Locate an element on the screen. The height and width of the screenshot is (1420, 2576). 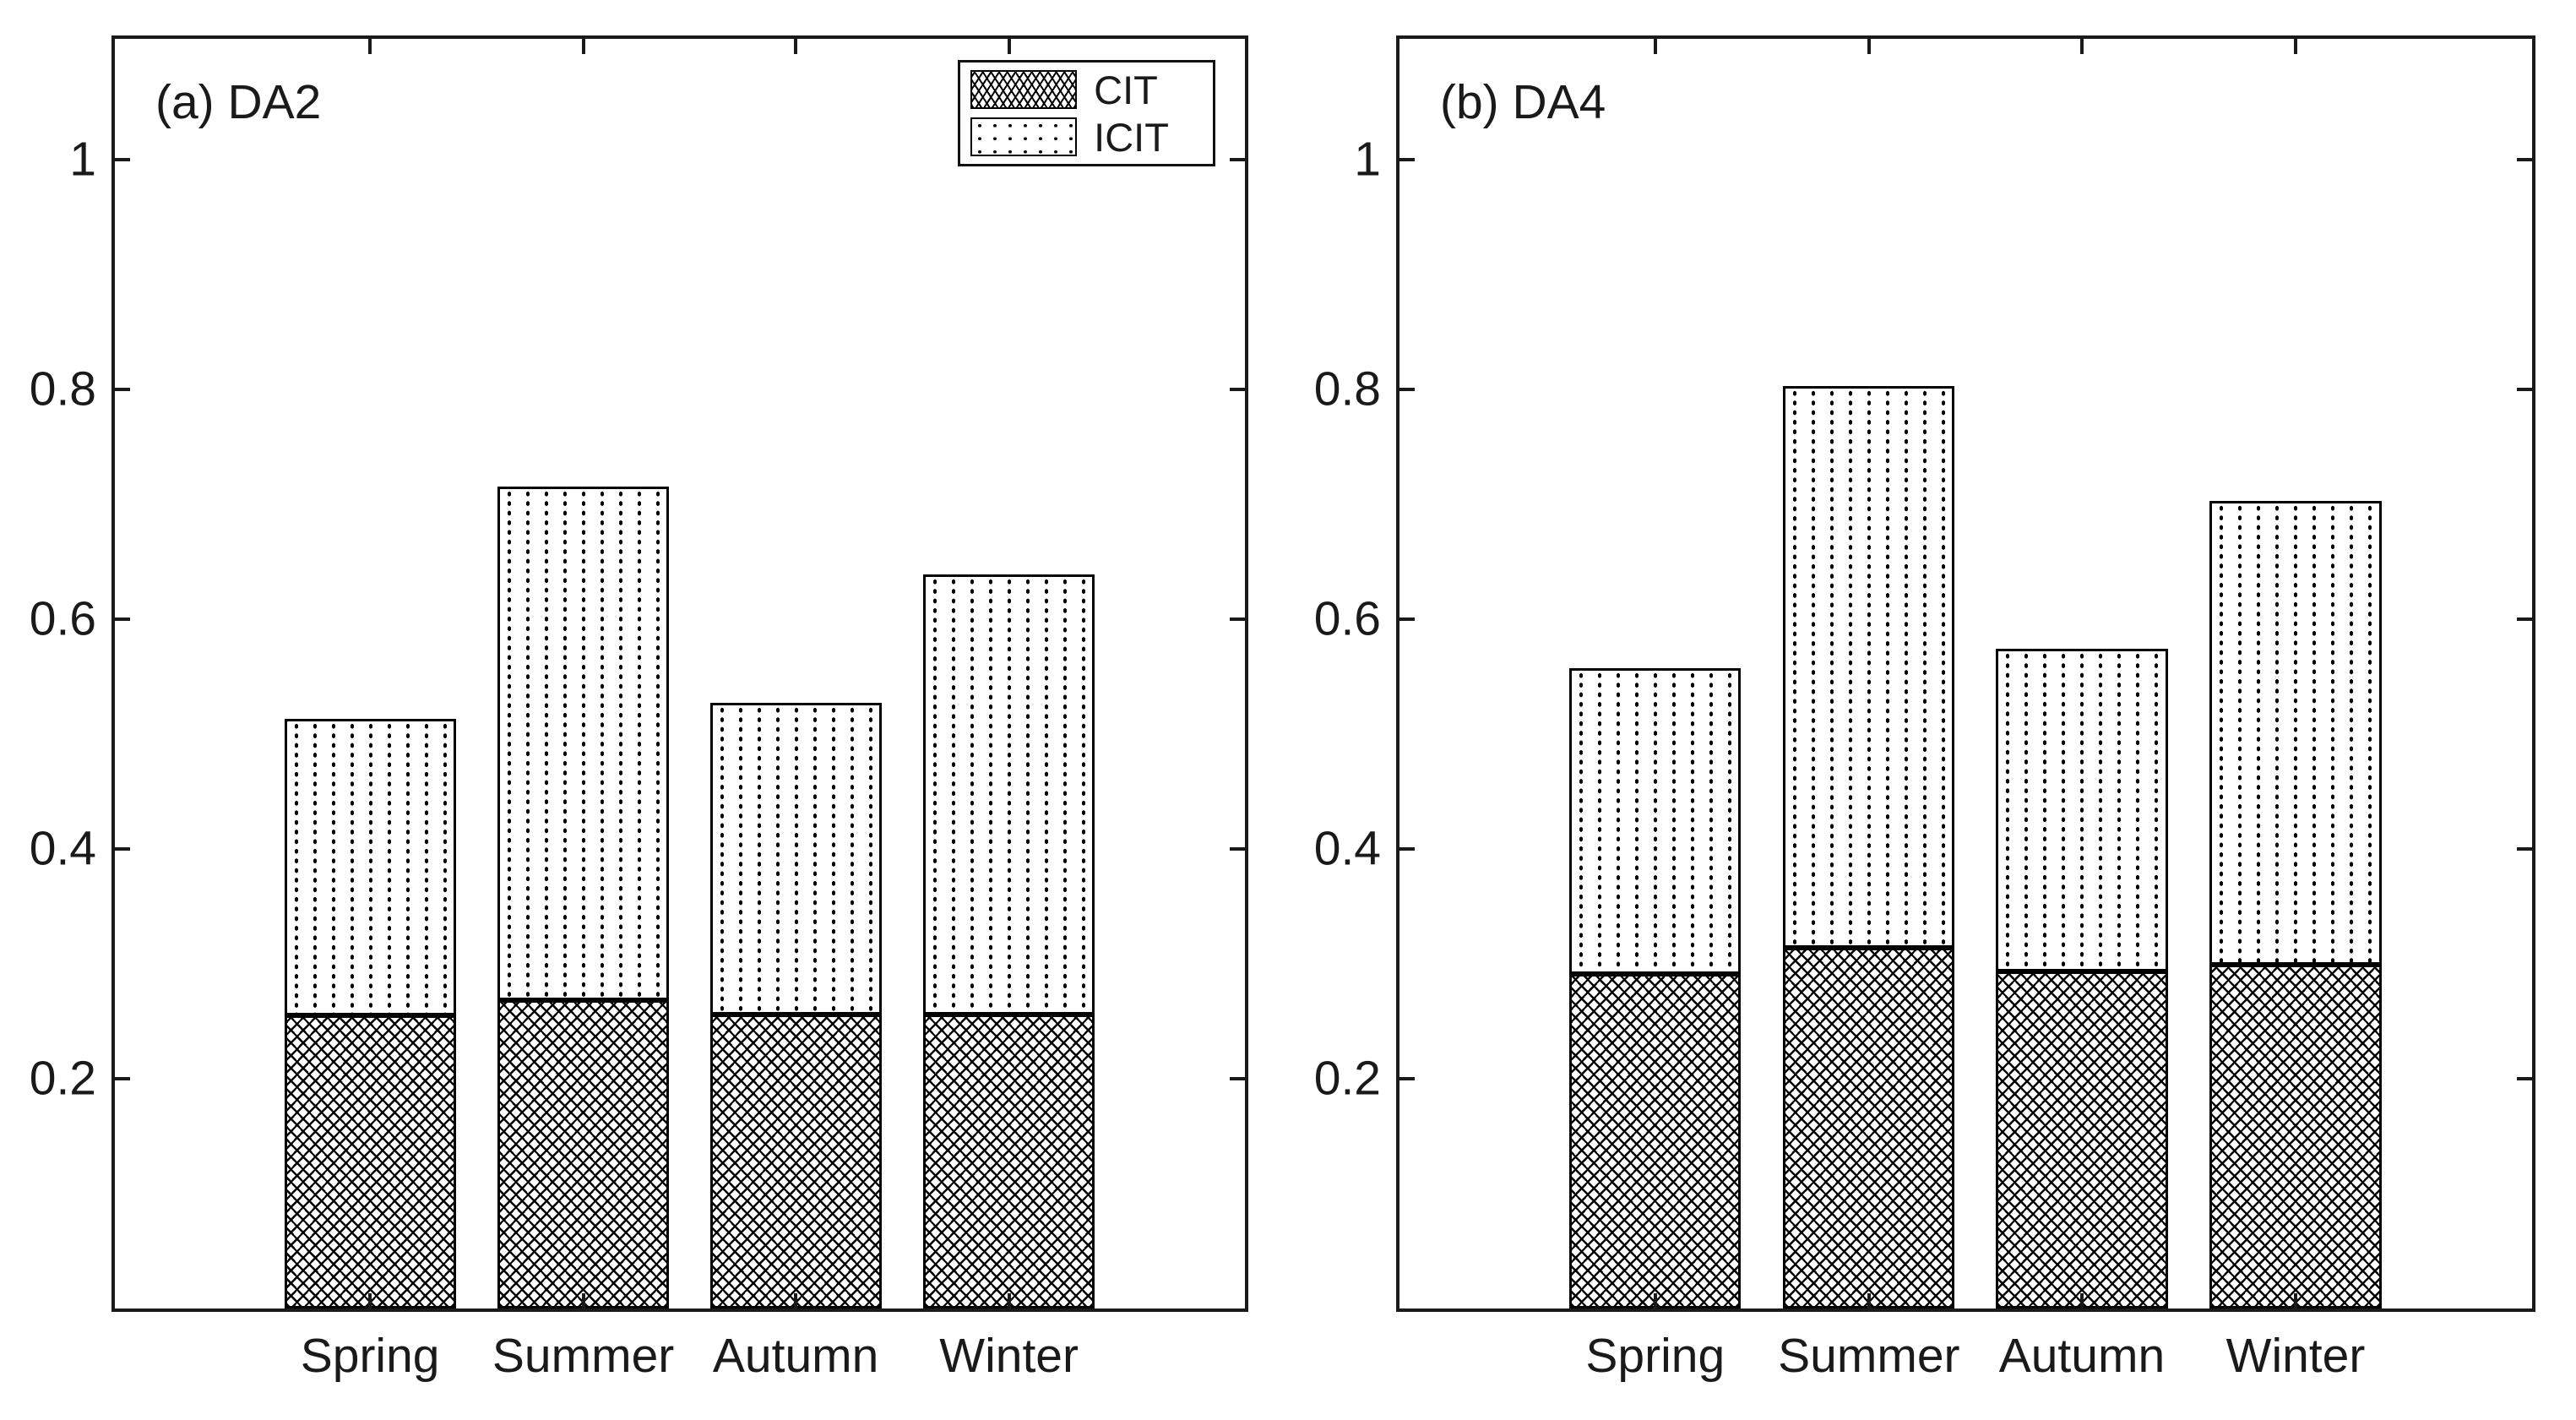
legend-item-icit: ICIT is located at coordinates (1086, 137).